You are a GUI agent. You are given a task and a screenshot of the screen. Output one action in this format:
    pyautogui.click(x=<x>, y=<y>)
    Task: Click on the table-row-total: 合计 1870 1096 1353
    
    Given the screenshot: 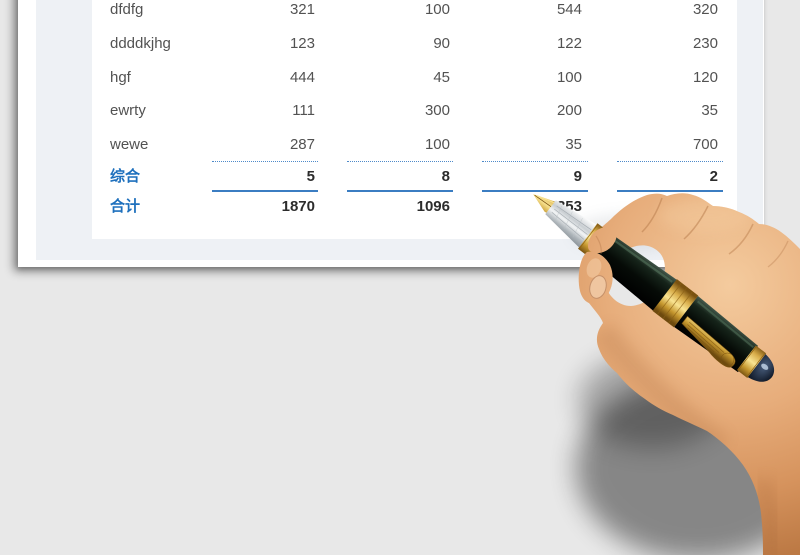 What is the action you would take?
    pyautogui.click(x=400, y=207)
    